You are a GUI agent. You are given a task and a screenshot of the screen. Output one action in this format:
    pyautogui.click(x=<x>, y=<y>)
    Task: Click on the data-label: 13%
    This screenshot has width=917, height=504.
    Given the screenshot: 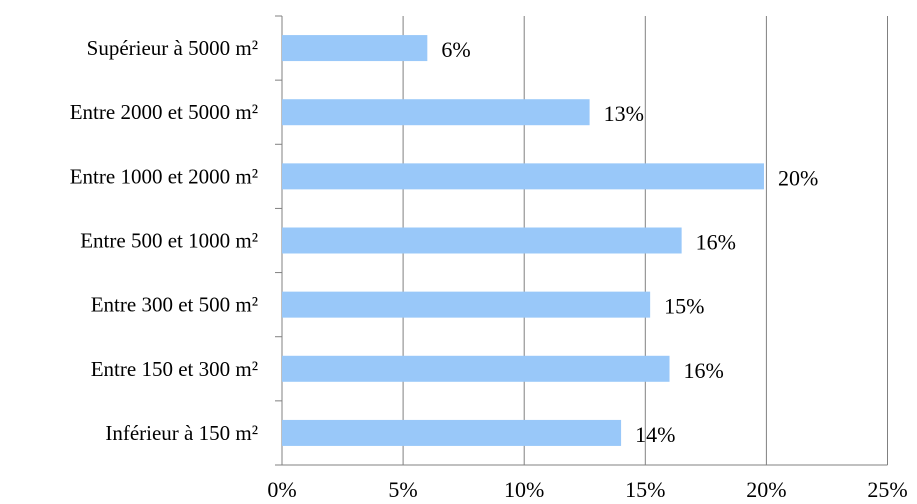 What is the action you would take?
    pyautogui.click(x=624, y=113)
    